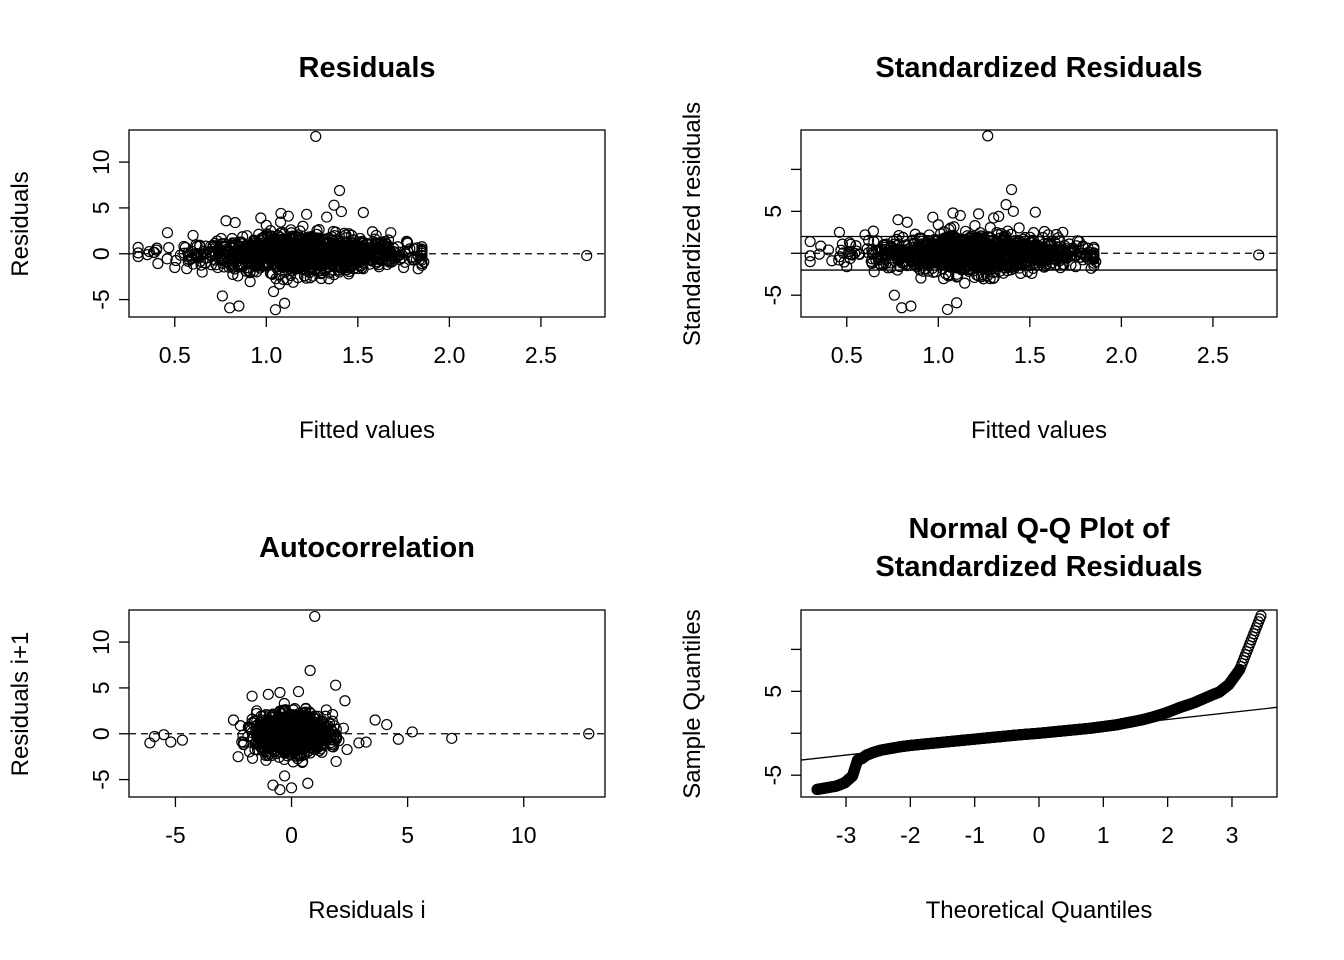 Image resolution: width=1344 pixels, height=960 pixels. I want to click on panel-title: Standardized Residuals, so click(1038, 68).